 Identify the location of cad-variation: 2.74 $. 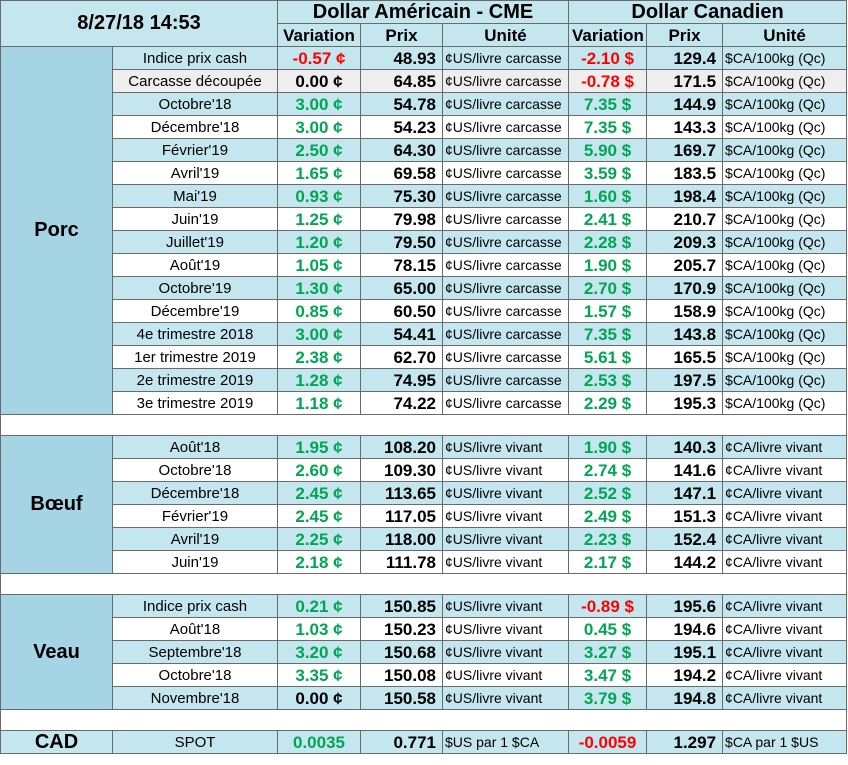
(608, 470).